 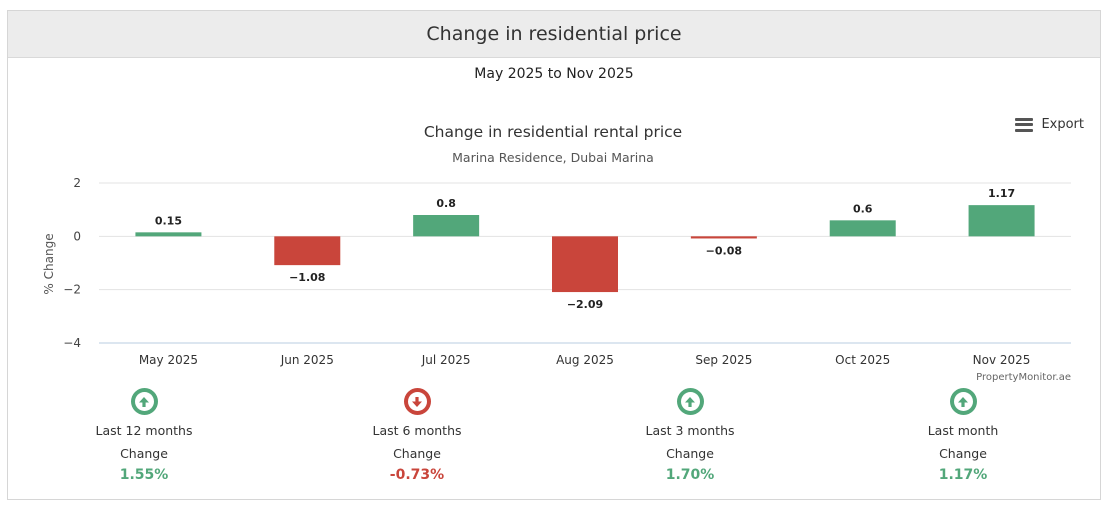 I want to click on export-button: Export, so click(x=1049, y=124).